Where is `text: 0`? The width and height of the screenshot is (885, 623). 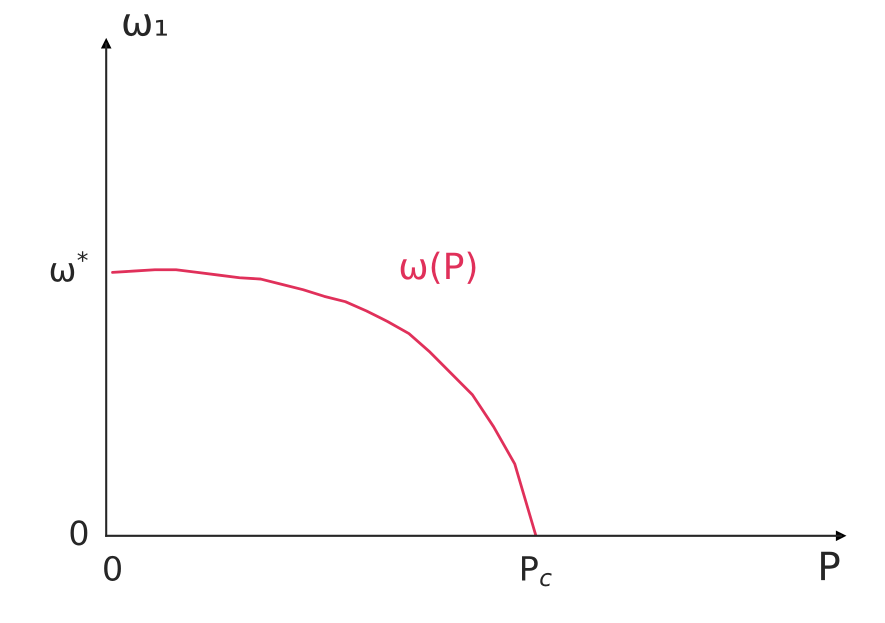 text: 0 is located at coordinates (79, 533).